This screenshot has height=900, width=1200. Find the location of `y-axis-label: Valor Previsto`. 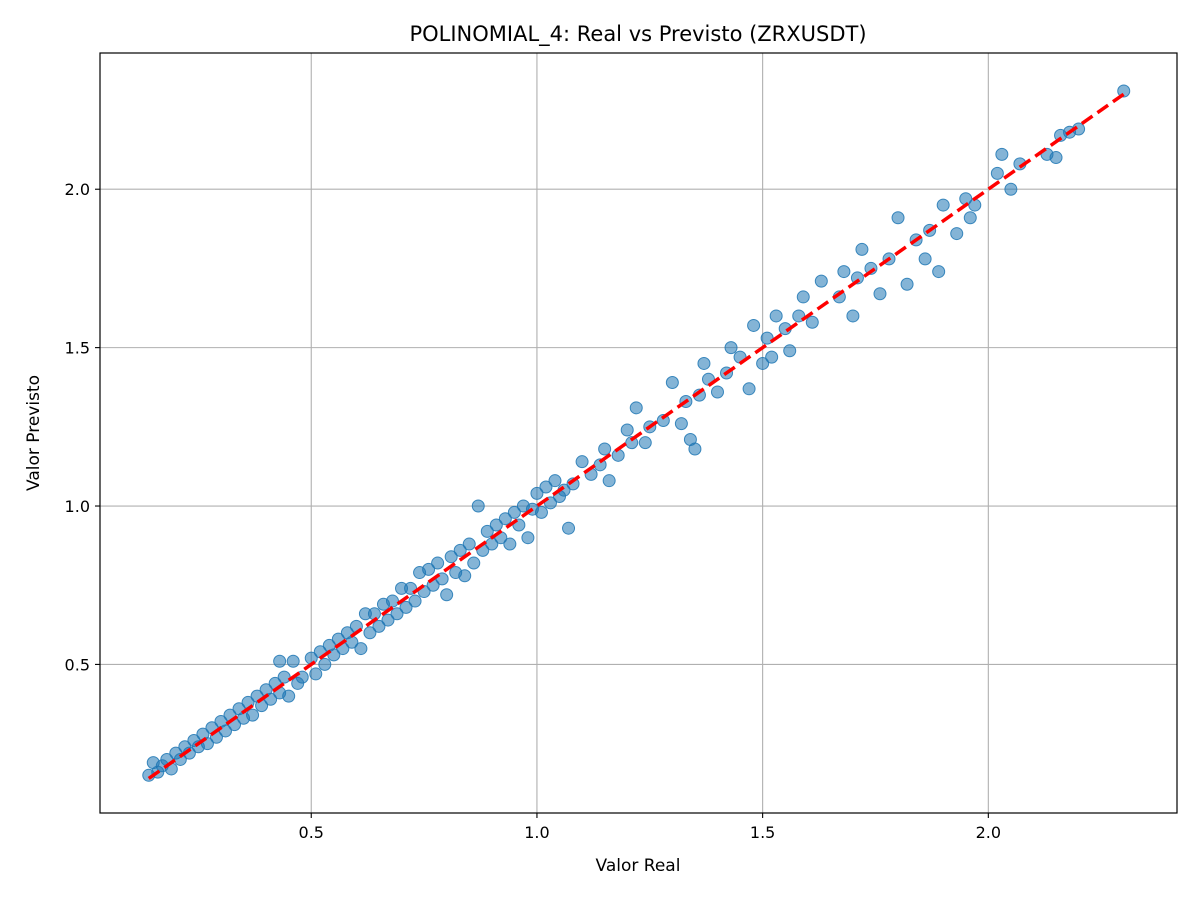

y-axis-label: Valor Previsto is located at coordinates (34, 433).